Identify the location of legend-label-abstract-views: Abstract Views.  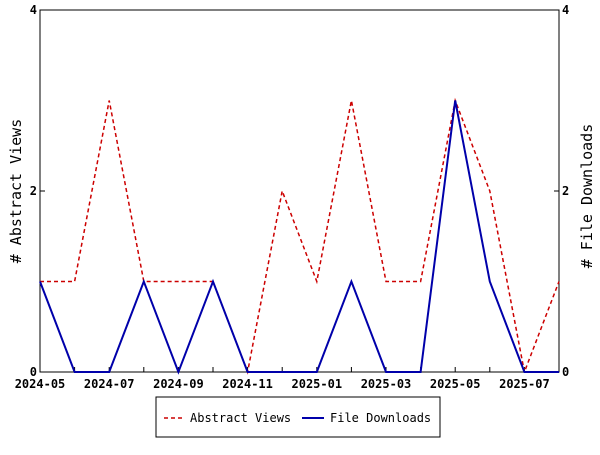
(240, 418).